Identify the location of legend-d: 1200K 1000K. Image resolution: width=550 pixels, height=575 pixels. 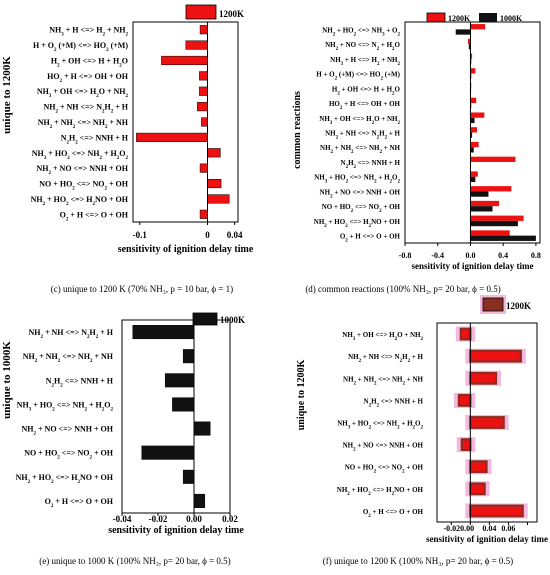
(474, 17).